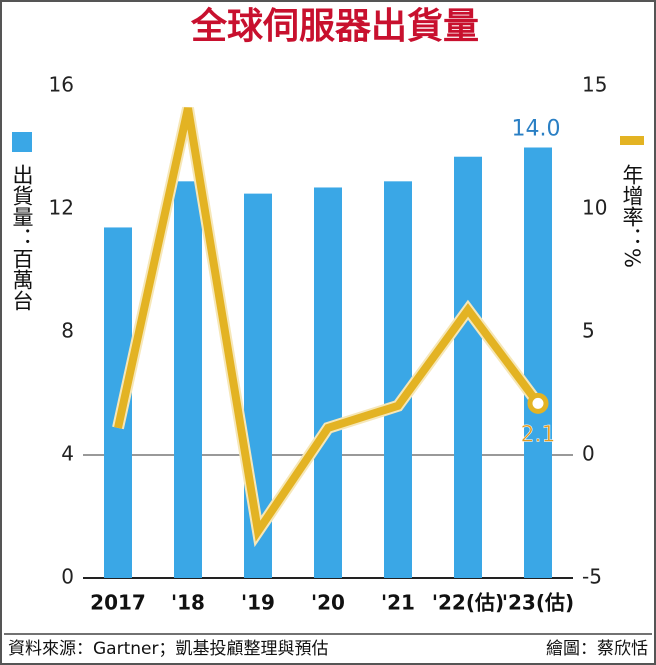 The image size is (656, 665). Describe the element at coordinates (334, 26) in the screenshot. I see `chart-title: 全球伺服器出貨量` at that location.